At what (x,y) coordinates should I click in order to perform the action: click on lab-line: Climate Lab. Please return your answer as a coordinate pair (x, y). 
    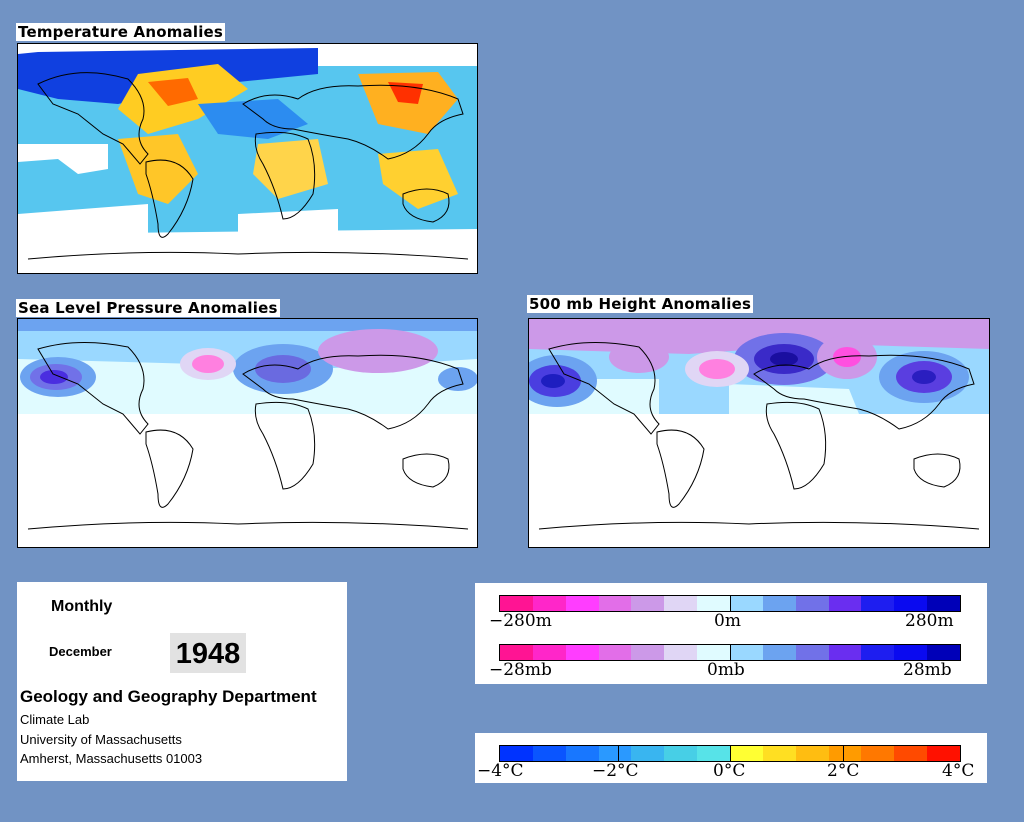
    Looking at the image, I should click on (55, 719).